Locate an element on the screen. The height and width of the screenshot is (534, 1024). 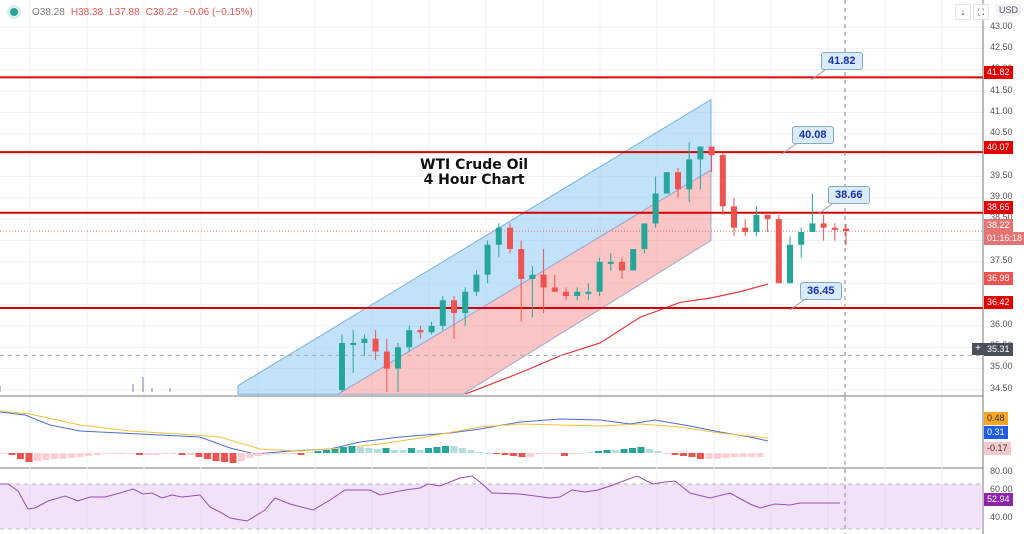
legend-change: −0.06 (−0.15%) is located at coordinates (218, 12).